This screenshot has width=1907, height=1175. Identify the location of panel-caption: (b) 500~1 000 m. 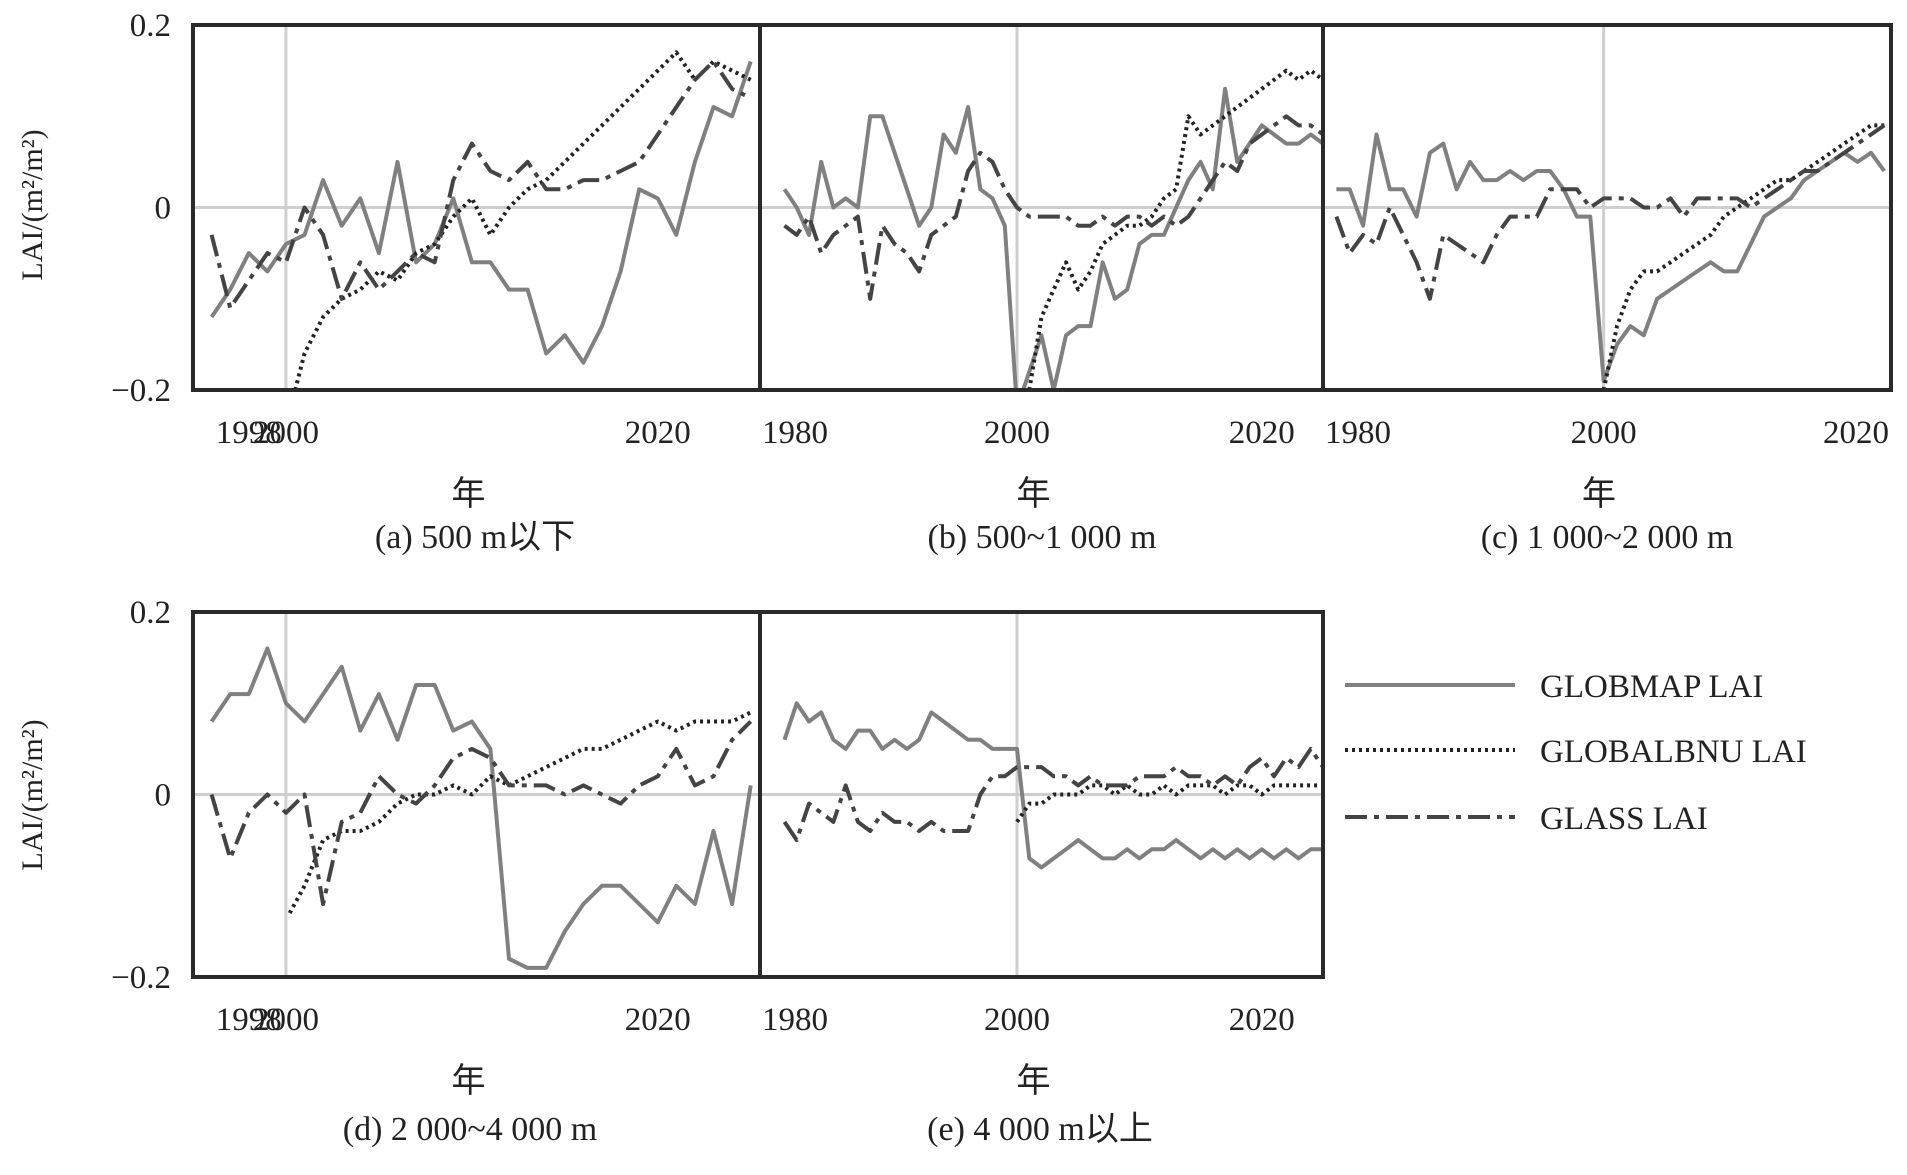
(1042, 537).